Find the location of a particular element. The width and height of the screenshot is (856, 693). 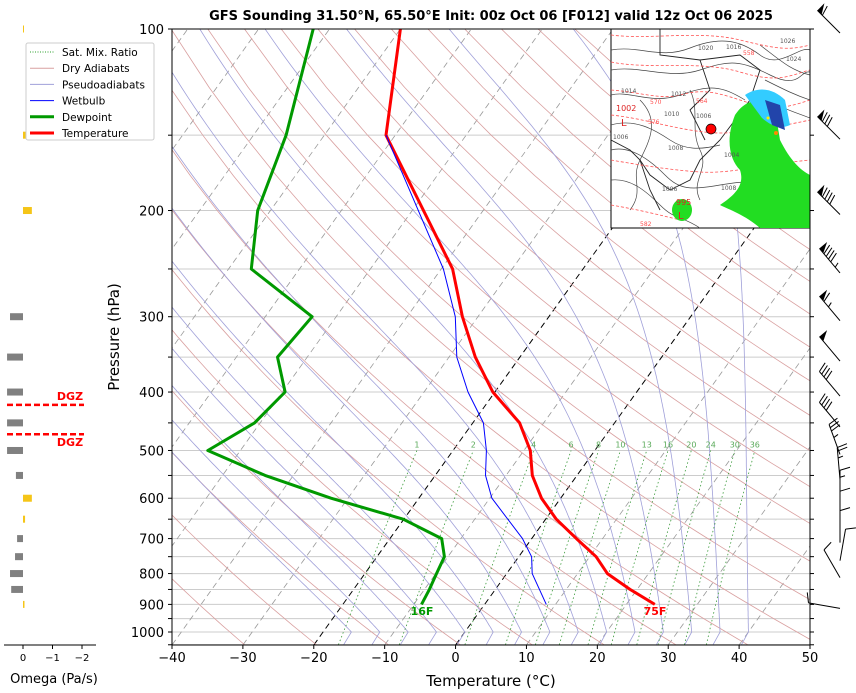

svg-text: L is located at coordinates (681, 216).